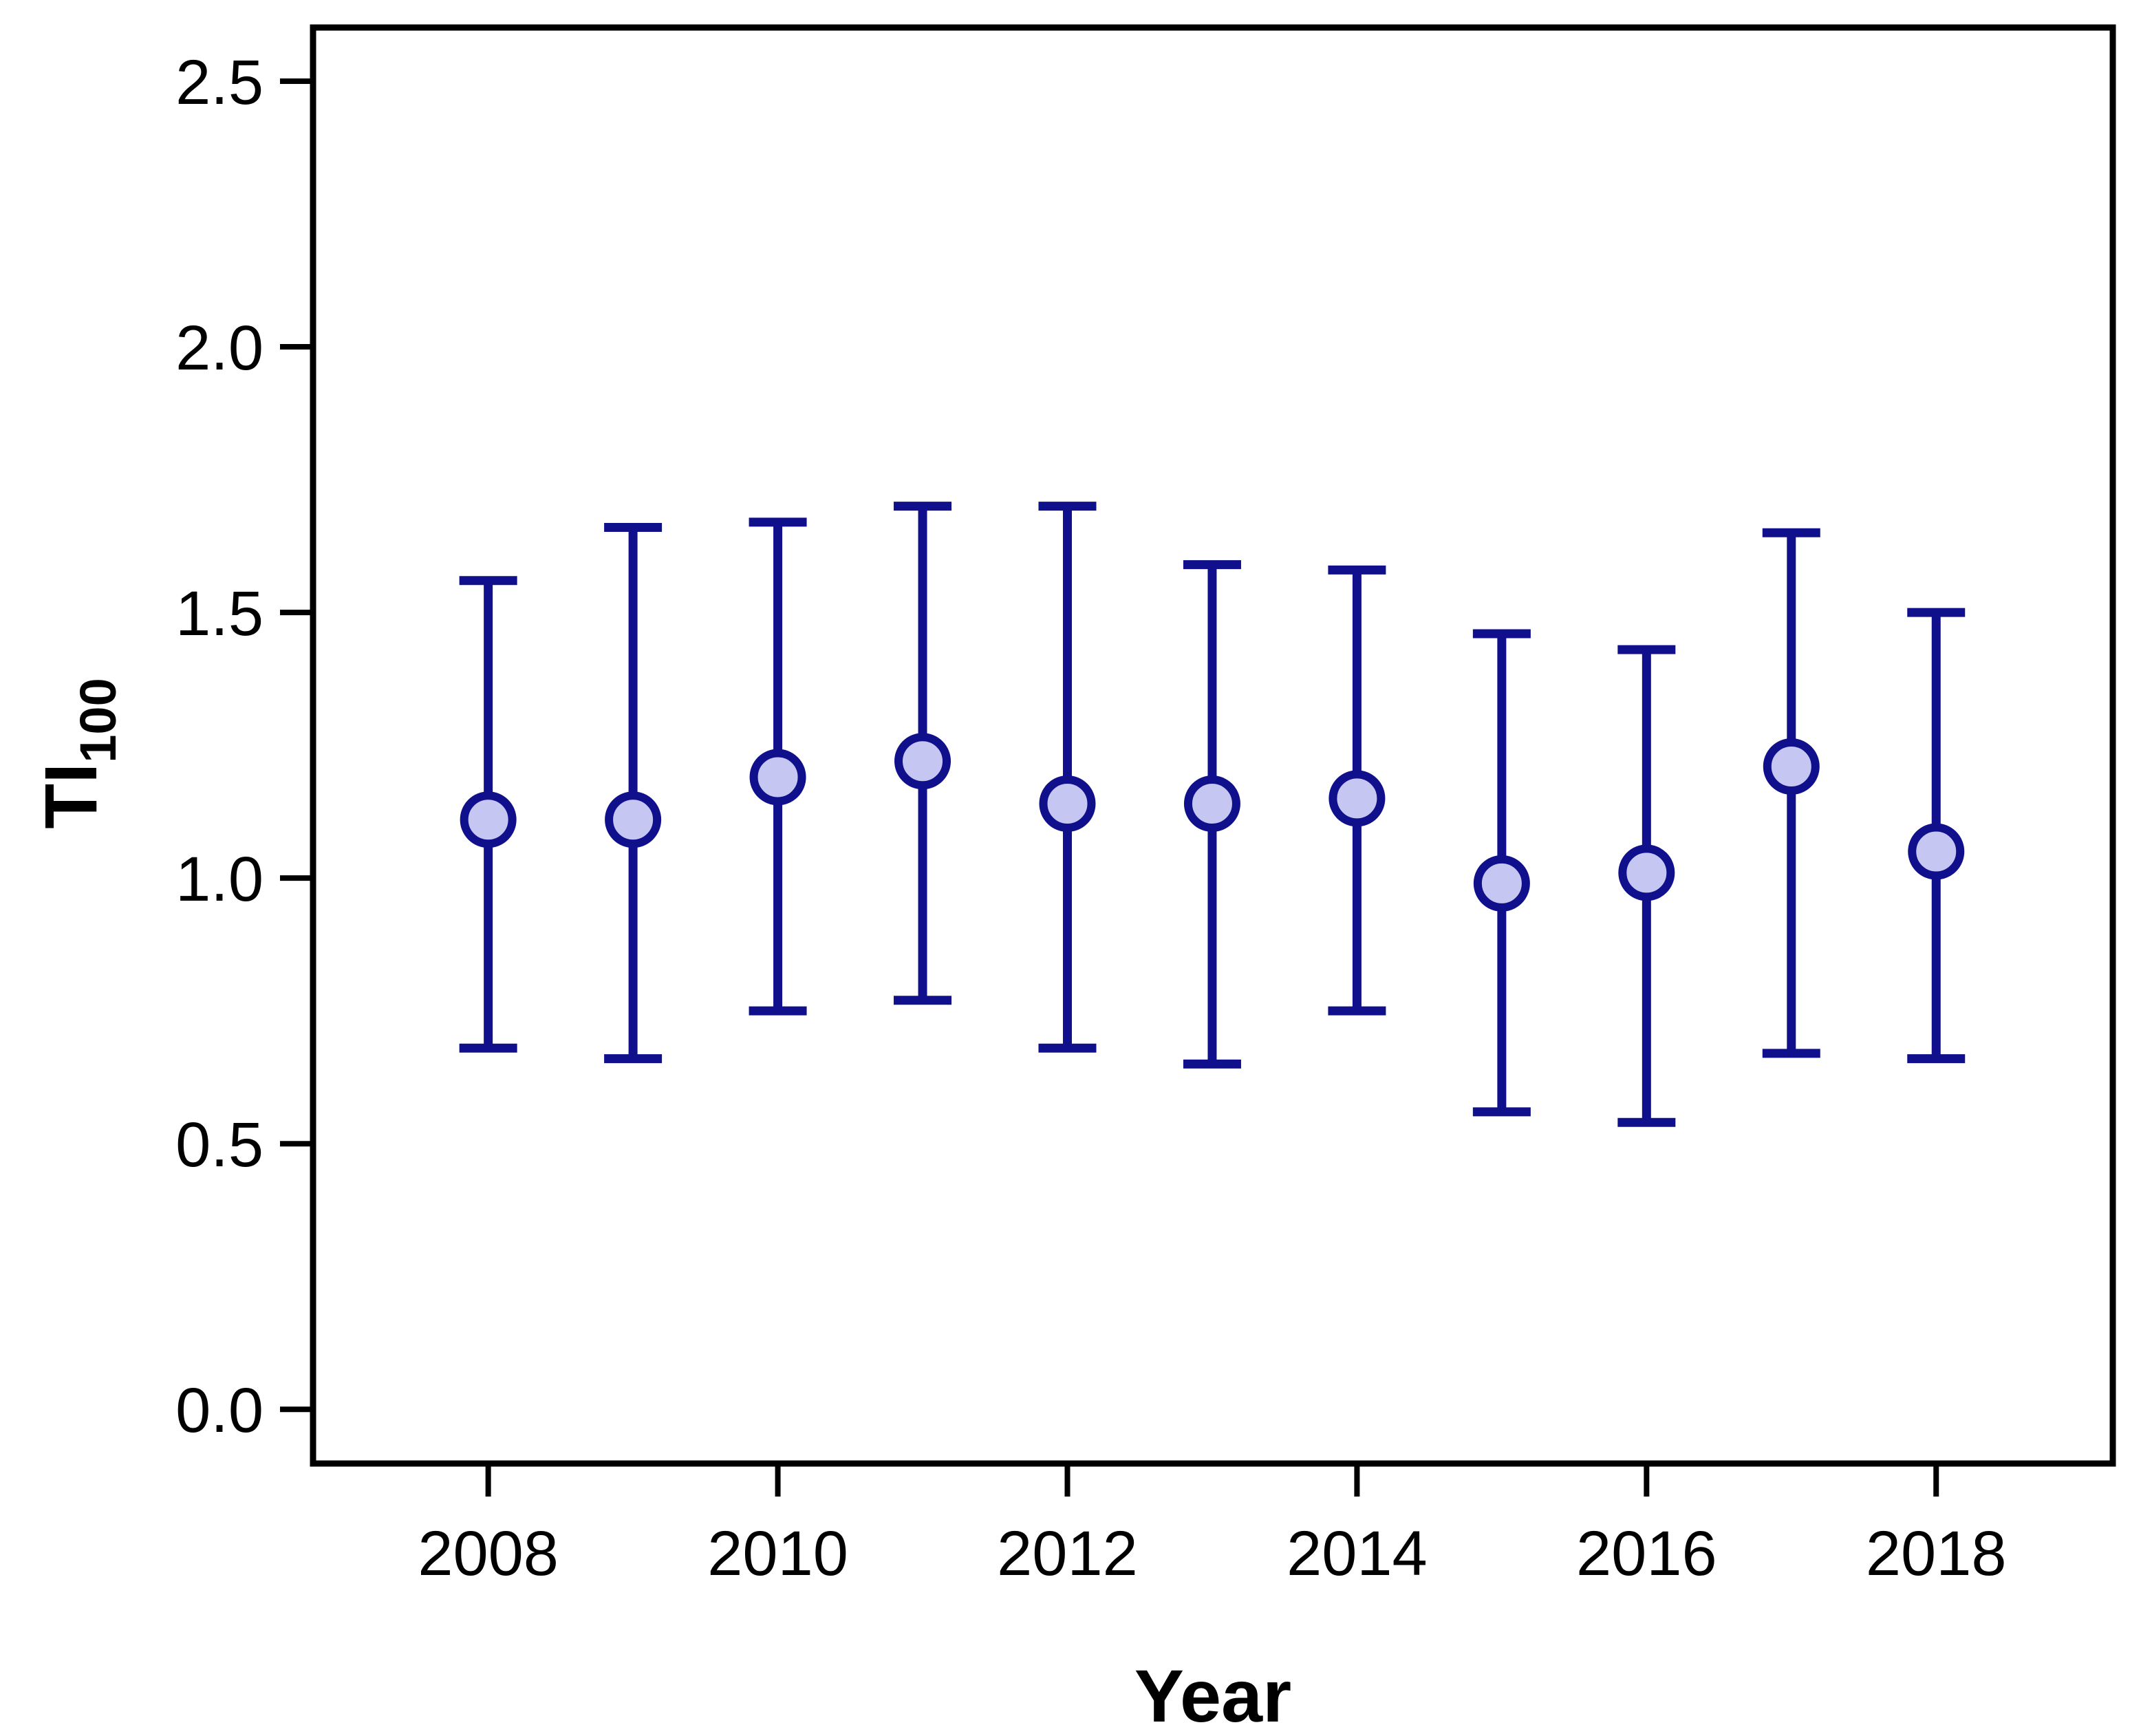  What do you see at coordinates (1067, 1554) in the screenshot?
I see `x-tick-label-2012: 2012` at bounding box center [1067, 1554].